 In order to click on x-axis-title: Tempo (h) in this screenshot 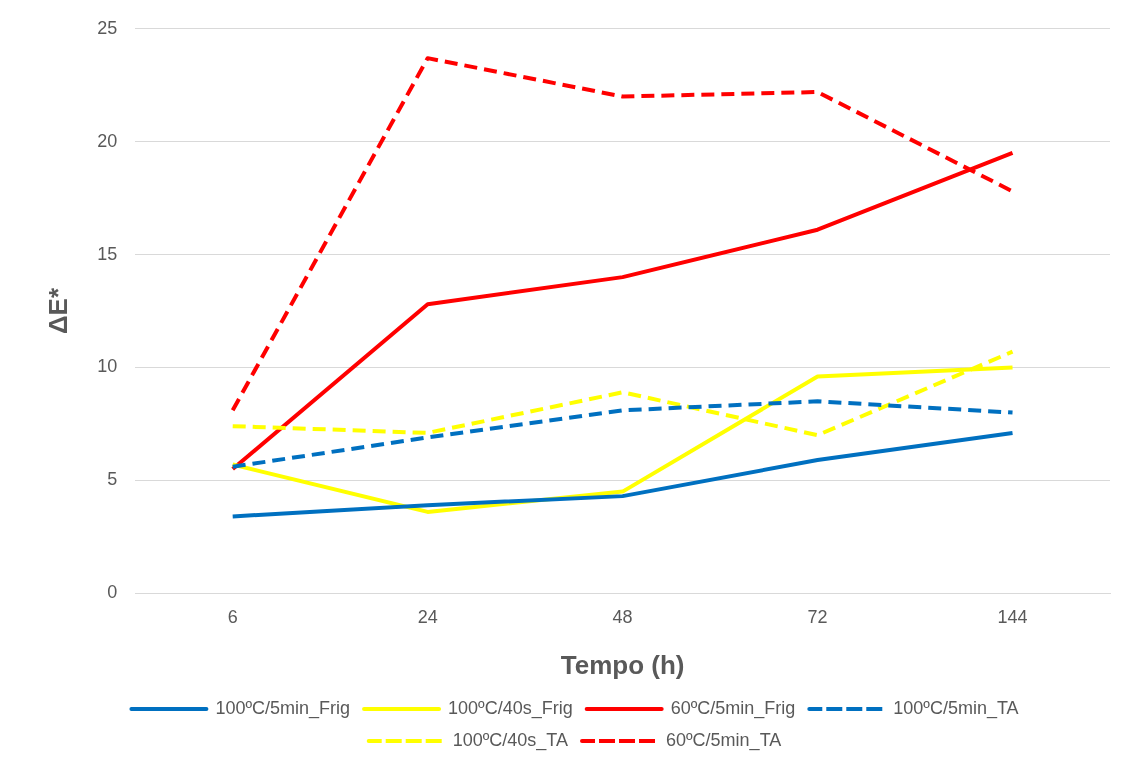, I will do `click(622, 664)`.